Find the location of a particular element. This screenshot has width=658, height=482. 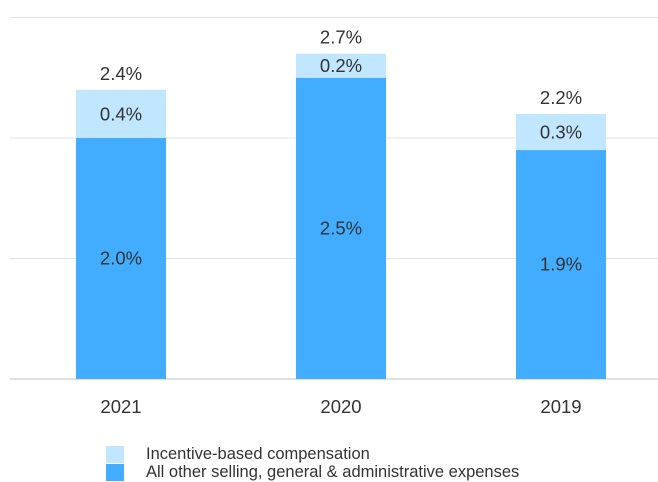

total-label-2019: 2.2% is located at coordinates (561, 97).